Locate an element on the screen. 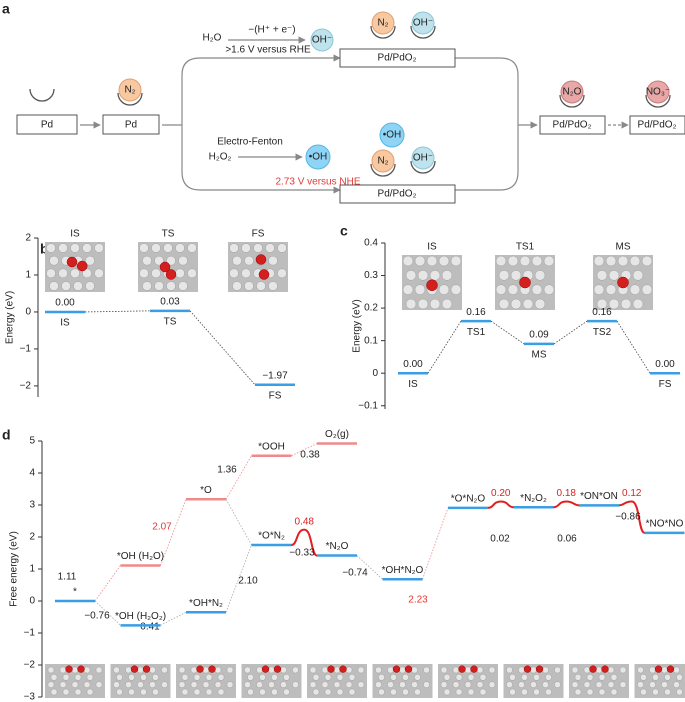 The height and width of the screenshot is (702, 685). y-tick-label: −2 is located at coordinates (26, 386).